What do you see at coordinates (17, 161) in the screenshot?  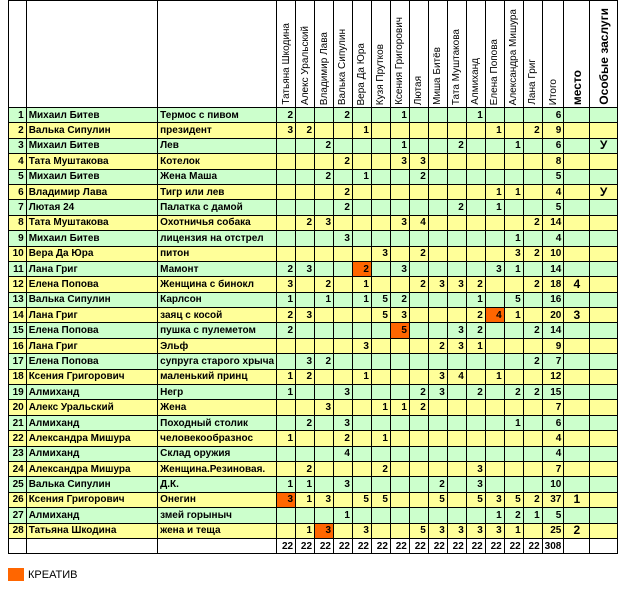 I see `row-number: 4` at bounding box center [17, 161].